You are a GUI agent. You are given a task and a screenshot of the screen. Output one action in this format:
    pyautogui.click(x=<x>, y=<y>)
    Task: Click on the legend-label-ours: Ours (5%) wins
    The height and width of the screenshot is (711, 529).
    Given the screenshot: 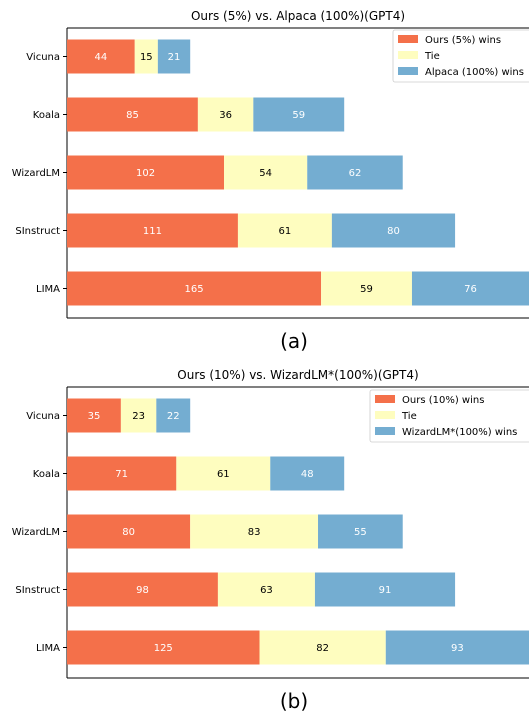 What is the action you would take?
    pyautogui.click(x=463, y=40)
    